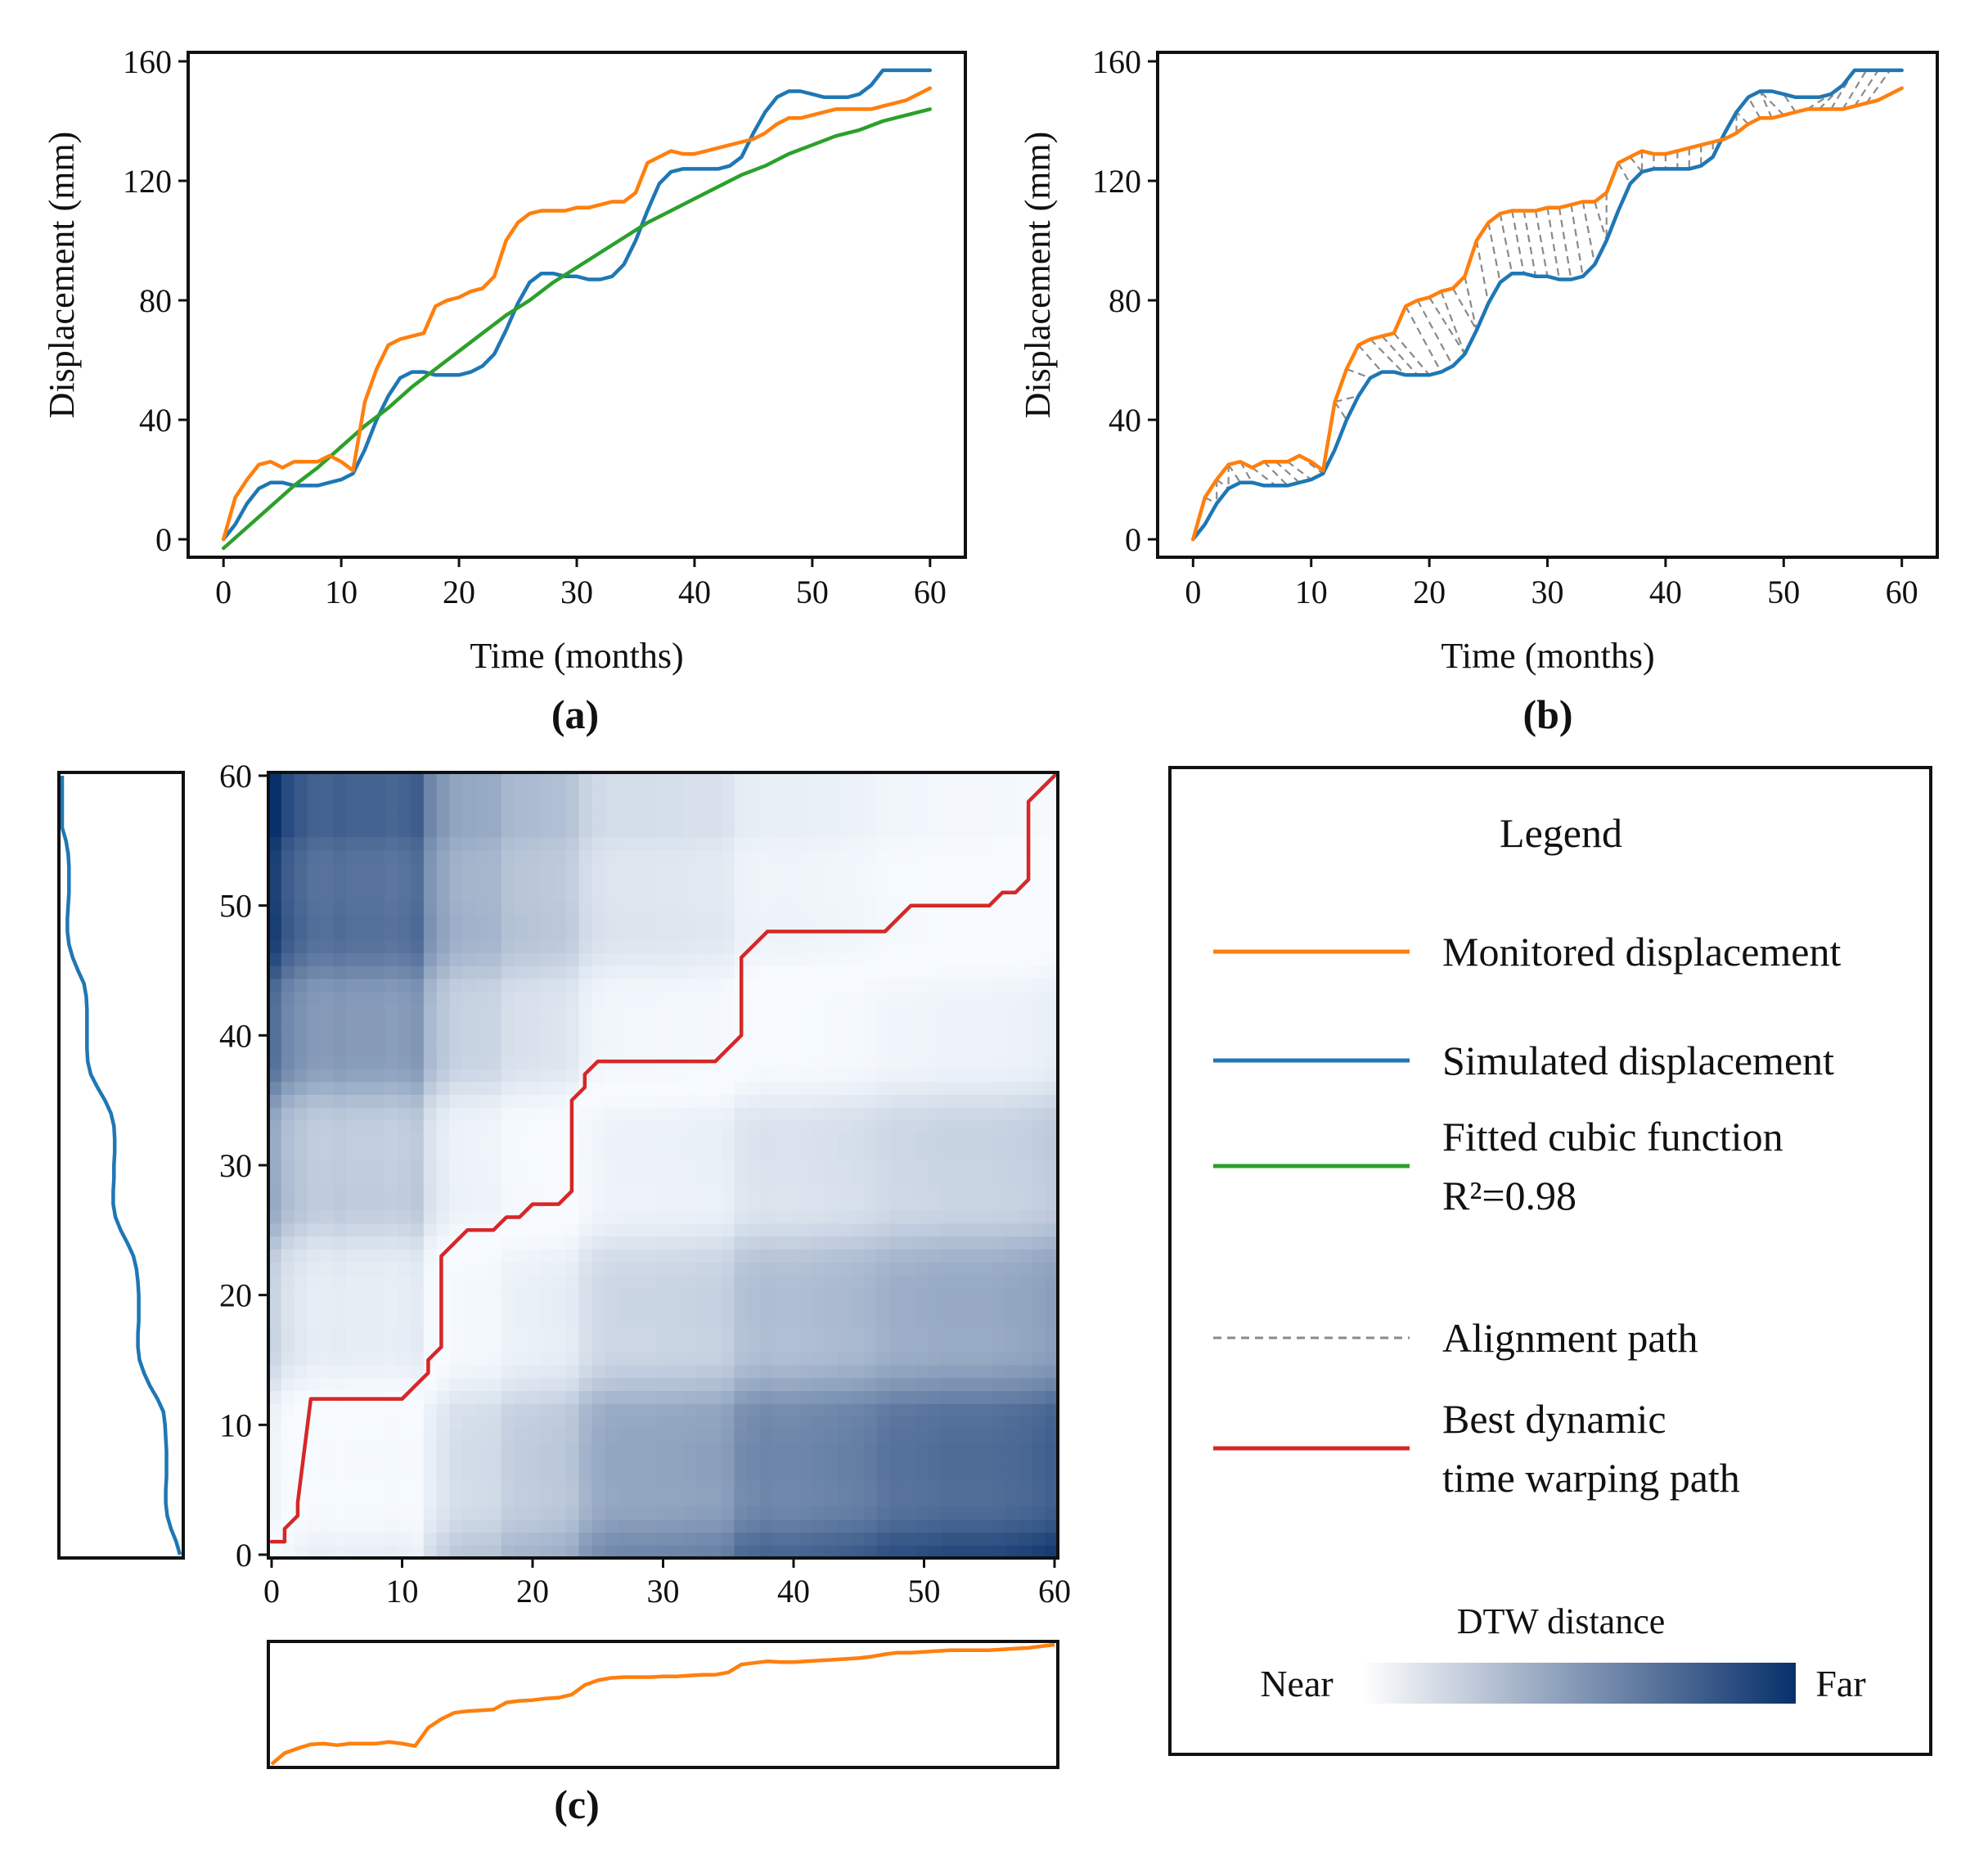 The height and width of the screenshot is (1864, 1988). What do you see at coordinates (1547, 314) in the screenshot?
I see `series-line-monitored` at bounding box center [1547, 314].